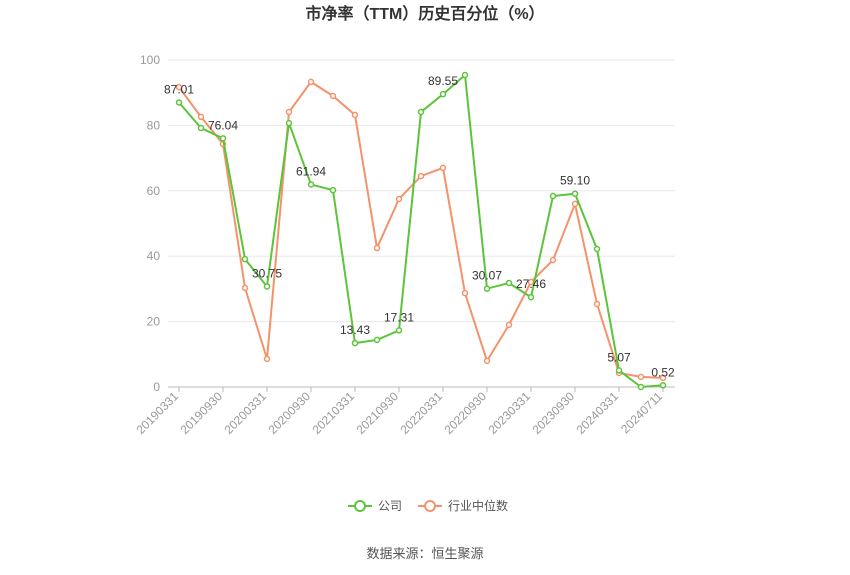 The height and width of the screenshot is (575, 850). I want to click on x-tick-label: 20210331, so click(333, 413).